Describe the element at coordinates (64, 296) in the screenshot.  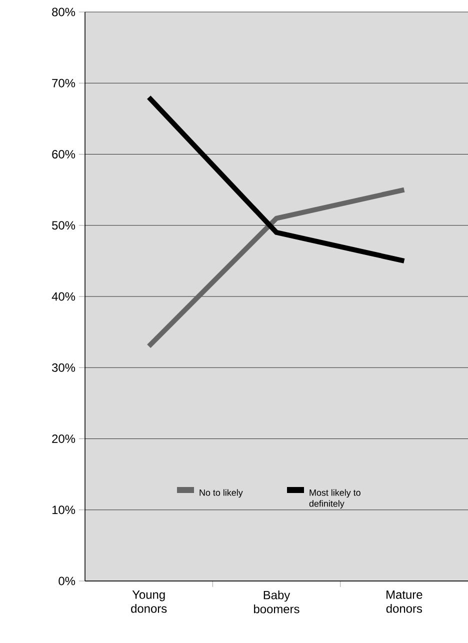
I see `y-tick-label: 40%` at that location.